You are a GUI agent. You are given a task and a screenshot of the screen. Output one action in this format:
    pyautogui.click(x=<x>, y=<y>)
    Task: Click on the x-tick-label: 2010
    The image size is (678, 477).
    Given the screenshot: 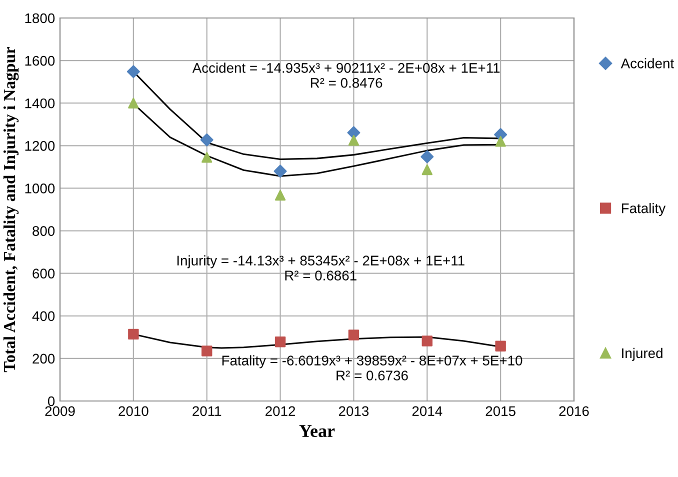 What is the action you would take?
    pyautogui.click(x=133, y=411)
    